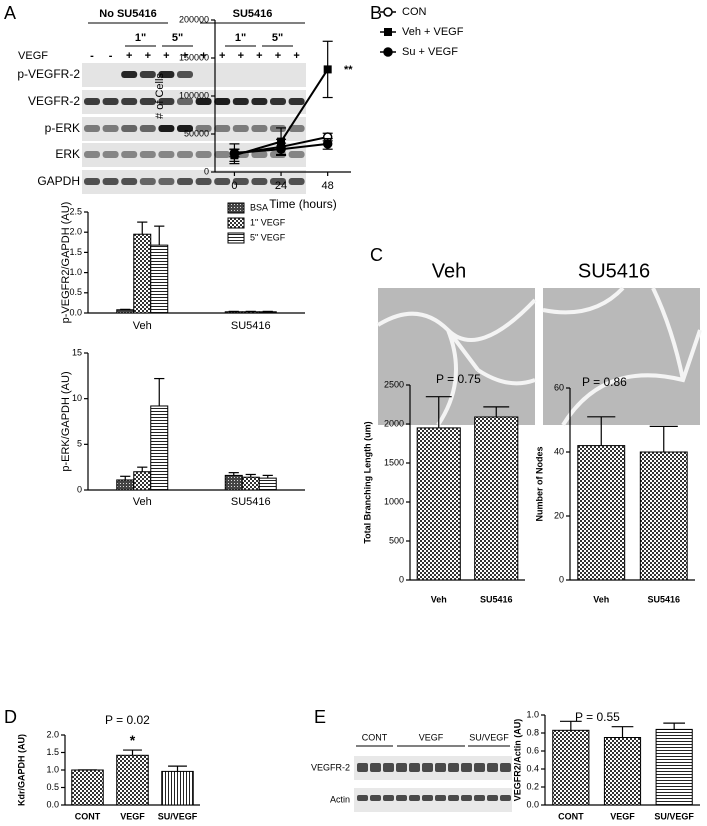  I want to click on legend-label: 5" VEGF, so click(268, 237).